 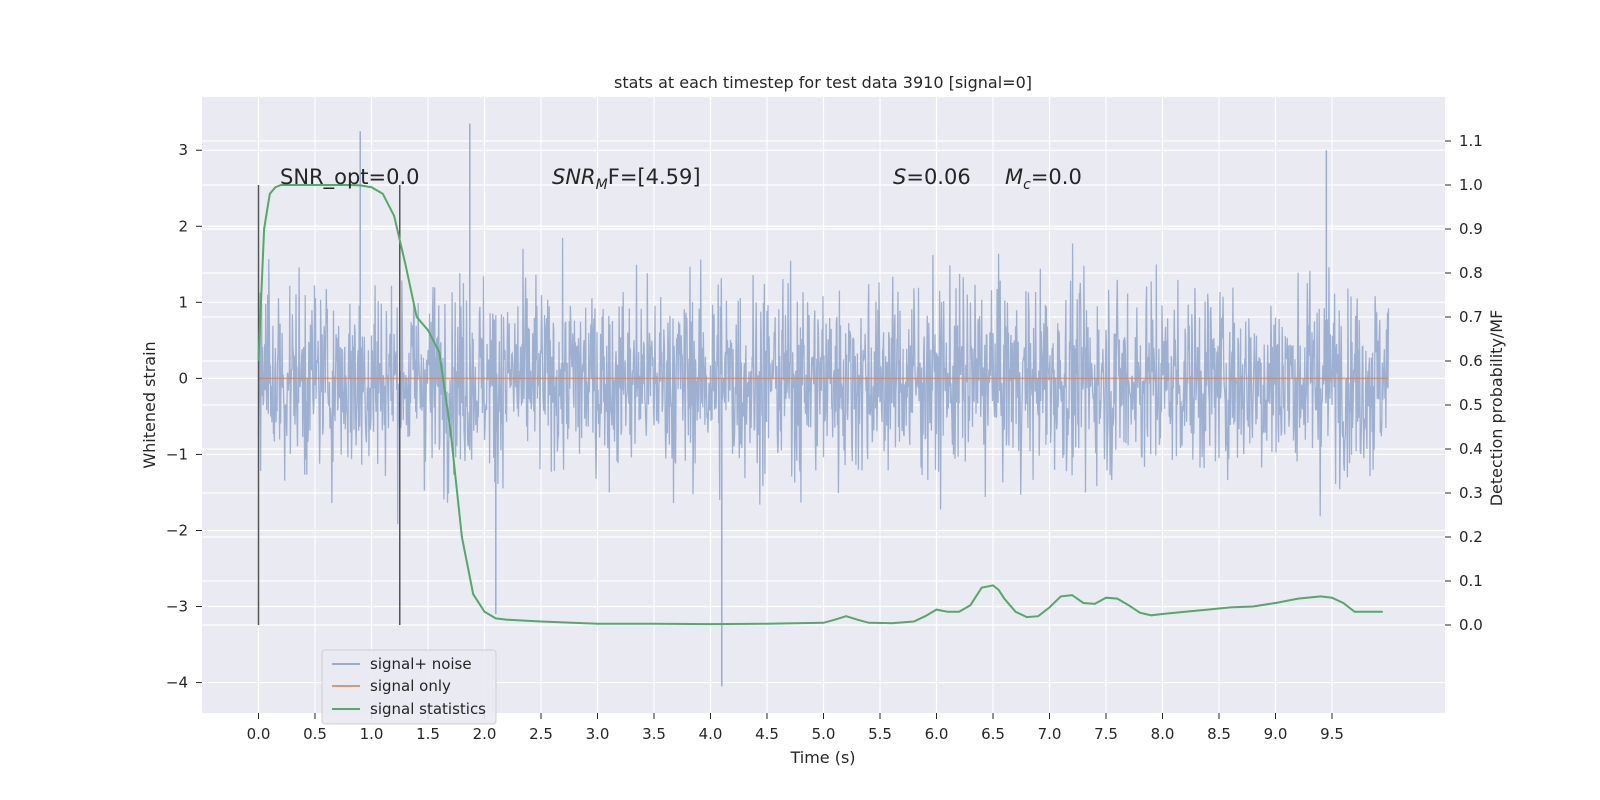 What do you see at coordinates (1471, 581) in the screenshot?
I see `y-right-tick-label: 0.1` at bounding box center [1471, 581].